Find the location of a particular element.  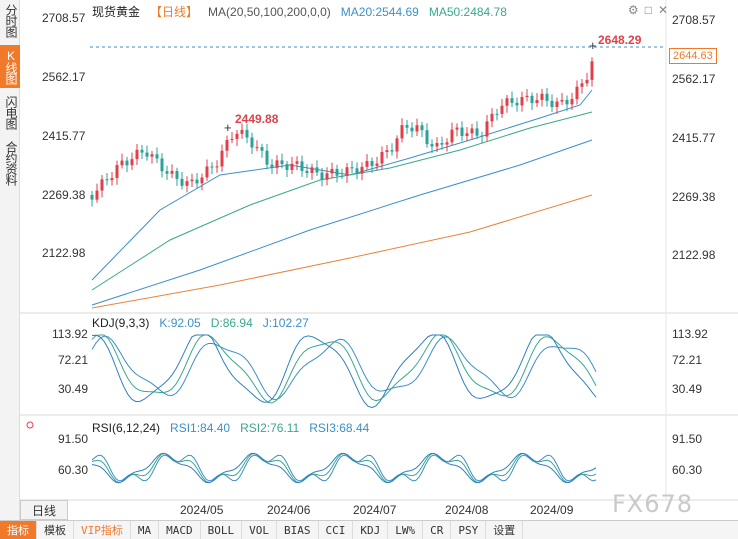

lw-button: LW% is located at coordinates (406, 530).